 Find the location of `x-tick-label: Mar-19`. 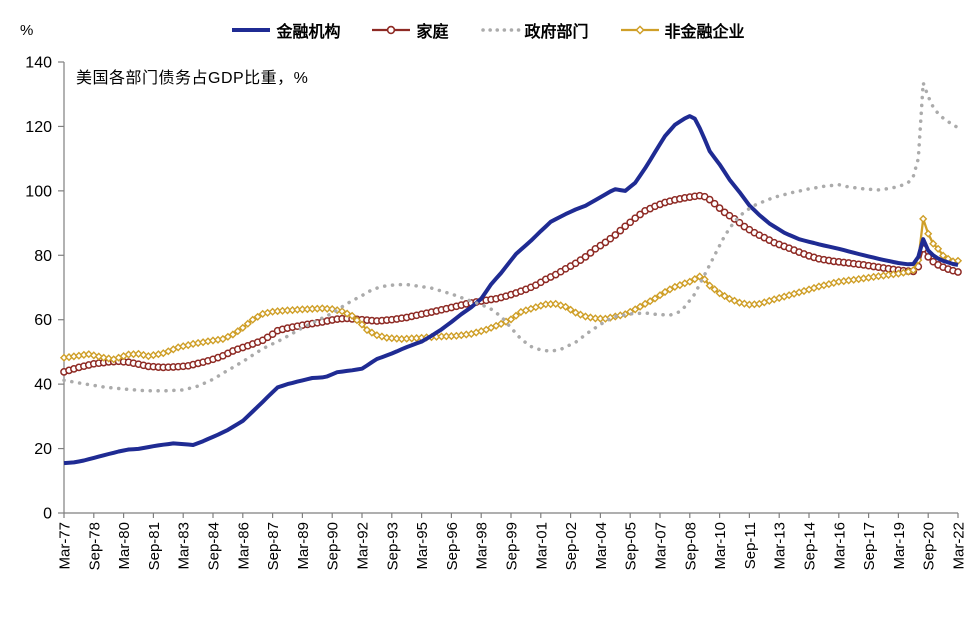

x-tick-label: Mar-19 is located at coordinates (899, 546).